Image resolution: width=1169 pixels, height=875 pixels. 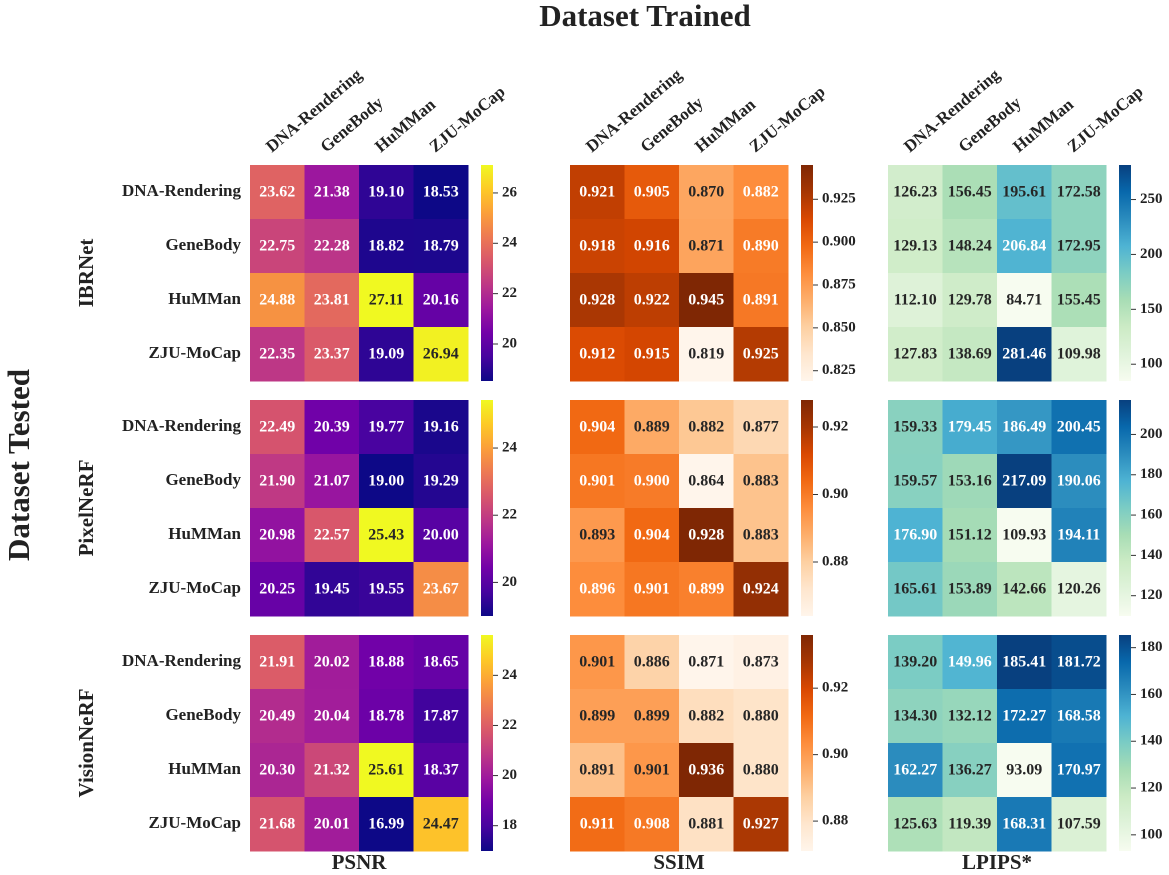 I want to click on cell-label: 0.881, so click(x=706, y=824).